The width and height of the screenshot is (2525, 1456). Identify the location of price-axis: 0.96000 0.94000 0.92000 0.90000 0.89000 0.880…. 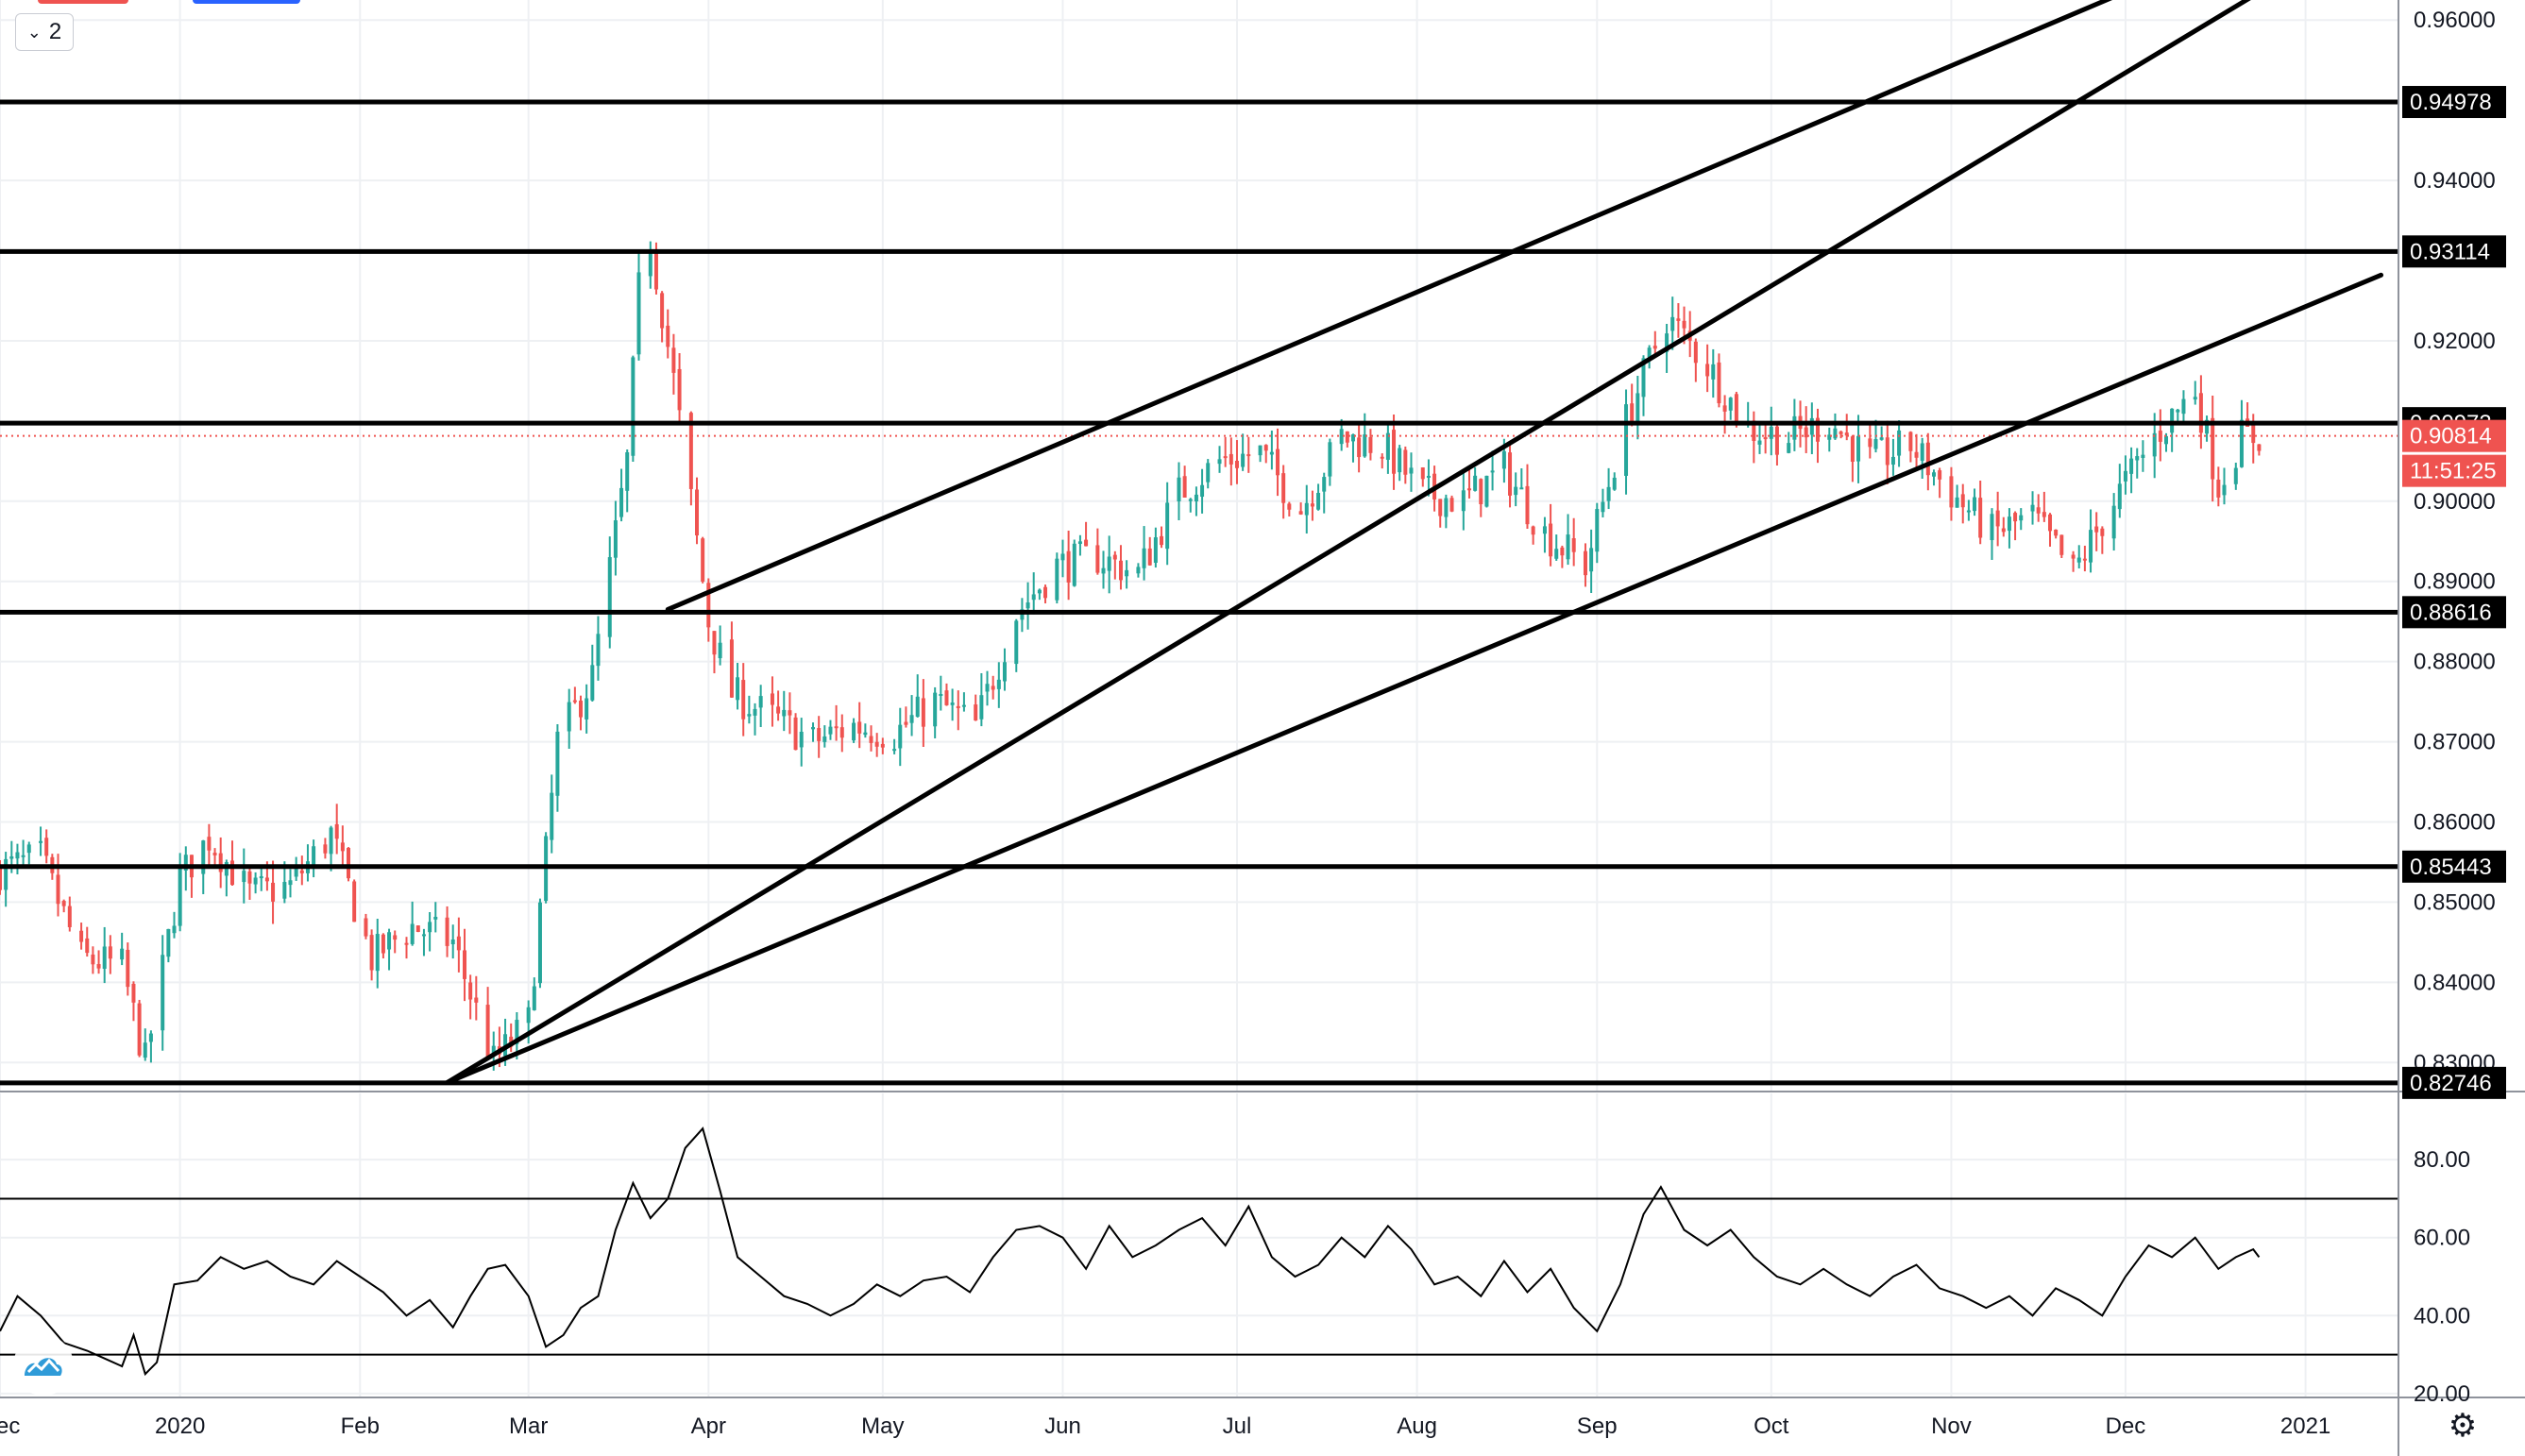
(2455, 541).